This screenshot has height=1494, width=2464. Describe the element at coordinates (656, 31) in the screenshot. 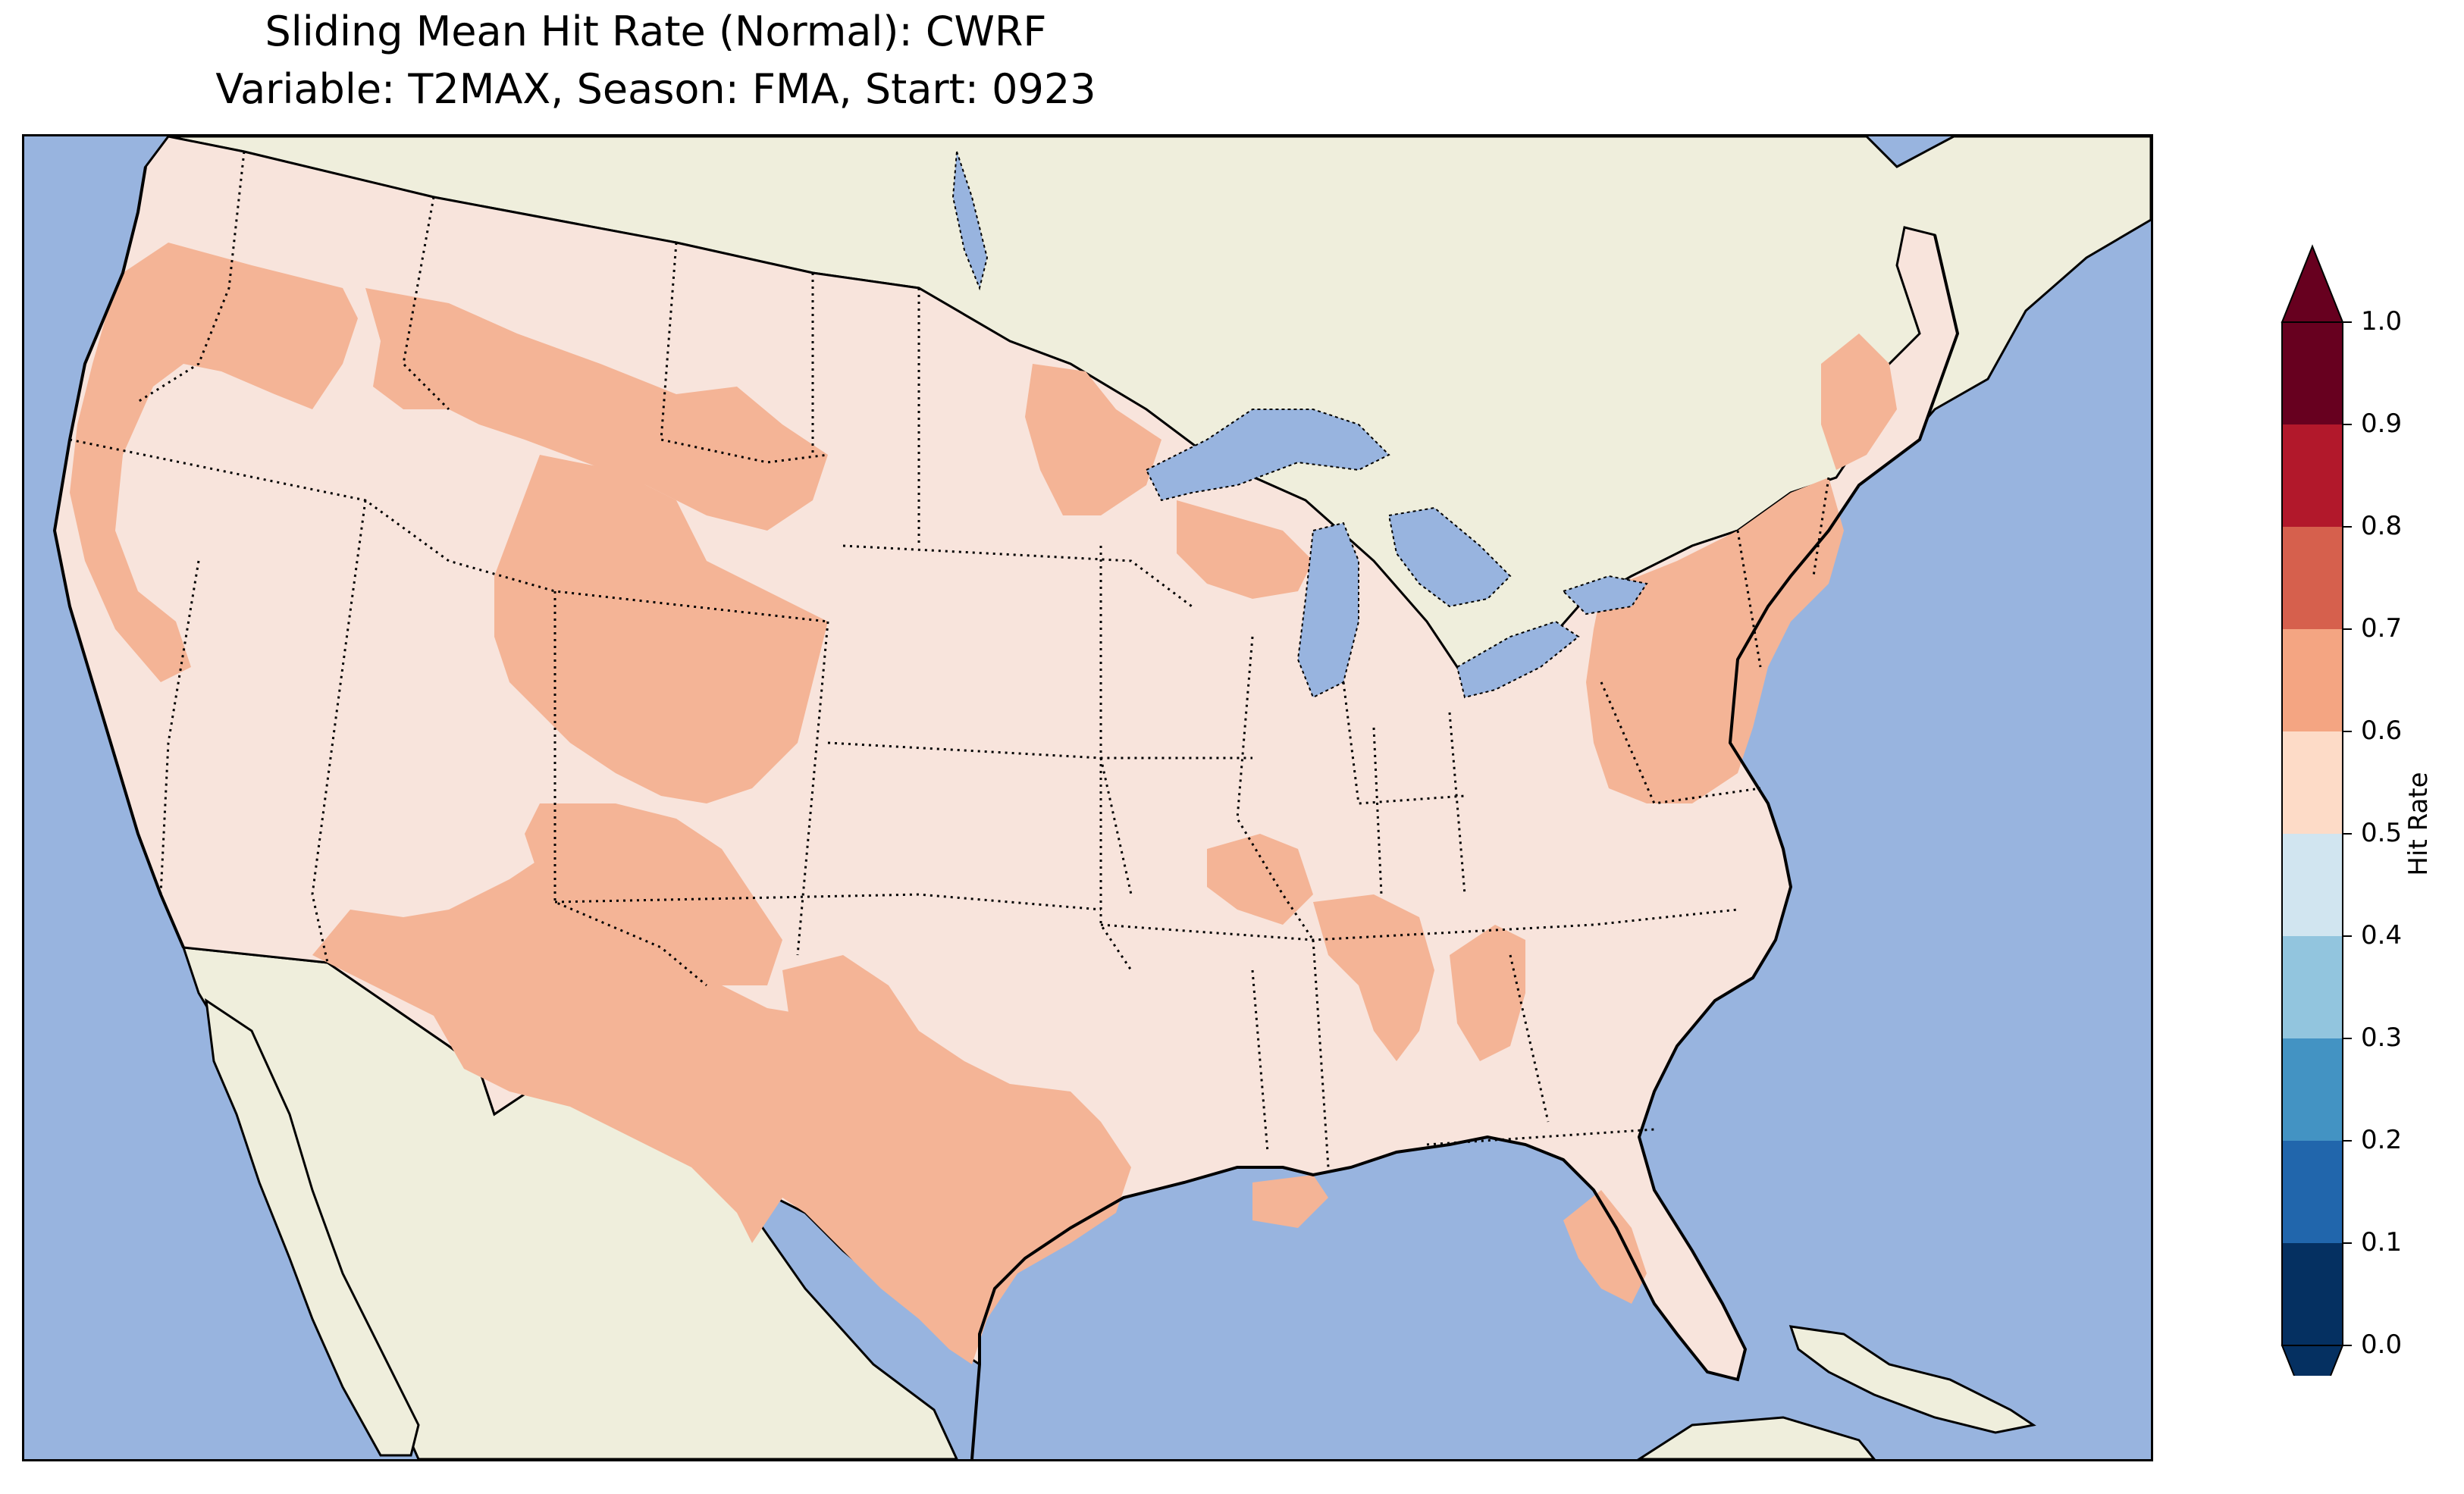

I see `chart-title: Sliding Mean Hit Rate (Normal): CWRF` at that location.